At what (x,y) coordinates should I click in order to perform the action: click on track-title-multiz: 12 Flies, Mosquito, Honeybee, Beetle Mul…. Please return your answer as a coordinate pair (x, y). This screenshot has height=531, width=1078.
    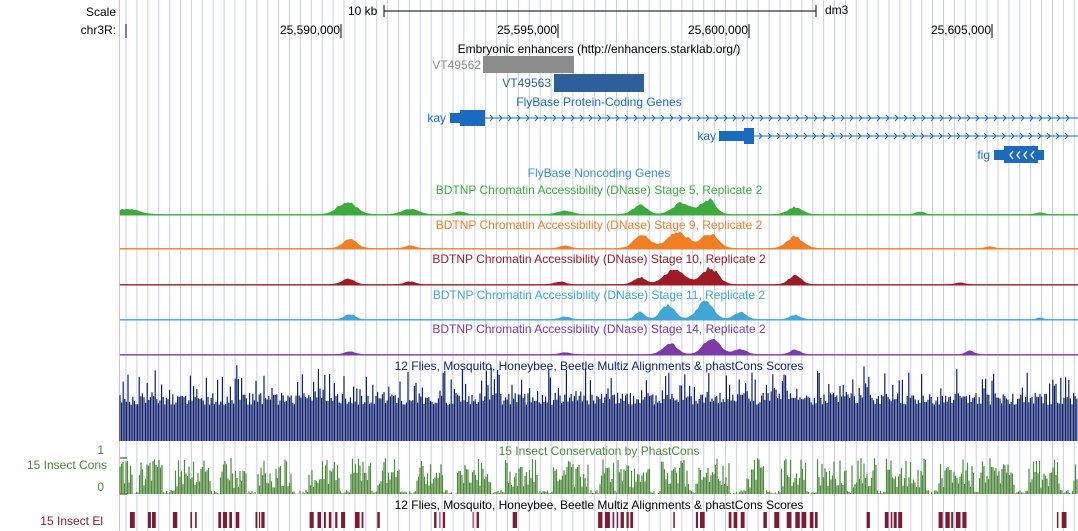
    Looking at the image, I should click on (599, 366).